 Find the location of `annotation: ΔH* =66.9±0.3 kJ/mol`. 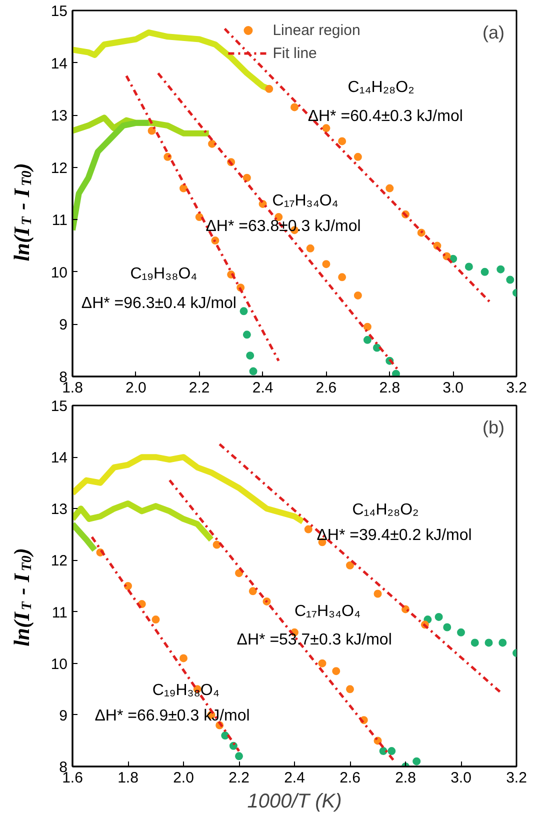

annotation: ΔH* =66.9±0.3 kJ/mol is located at coordinates (172, 715).